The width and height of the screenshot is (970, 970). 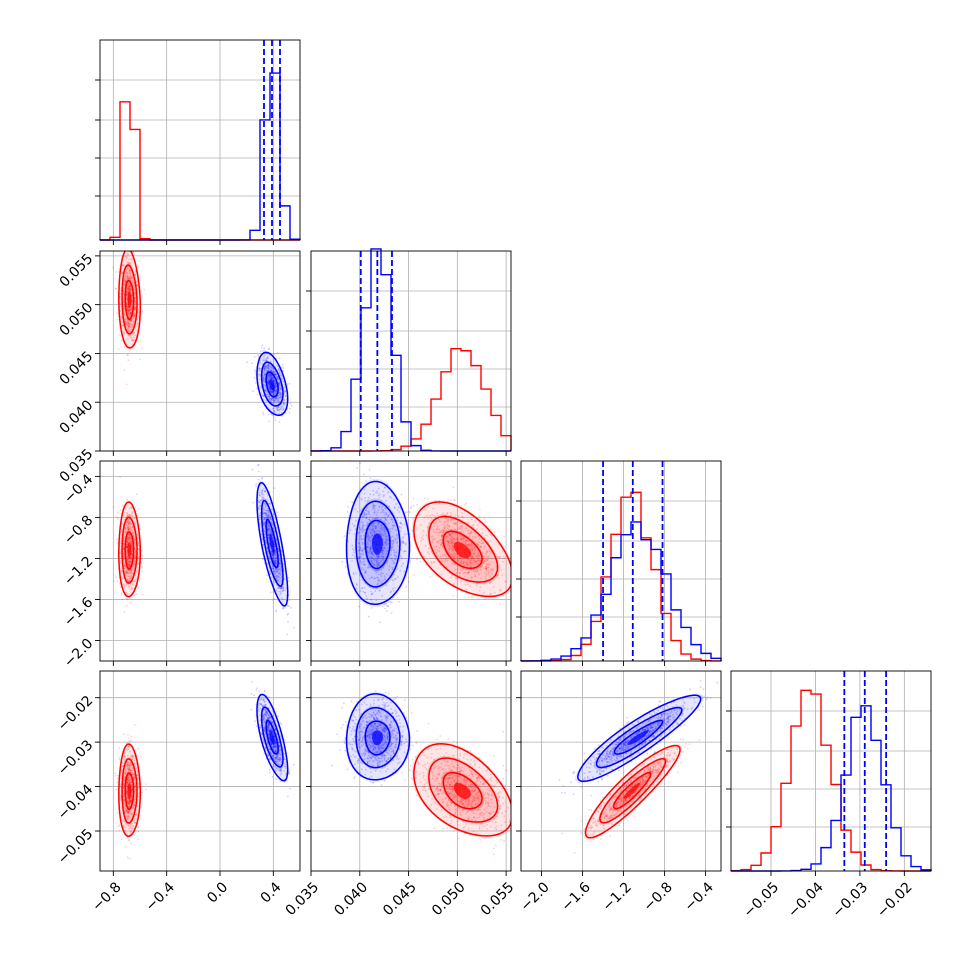 What do you see at coordinates (411, 351) in the screenshot?
I see `panel-border` at bounding box center [411, 351].